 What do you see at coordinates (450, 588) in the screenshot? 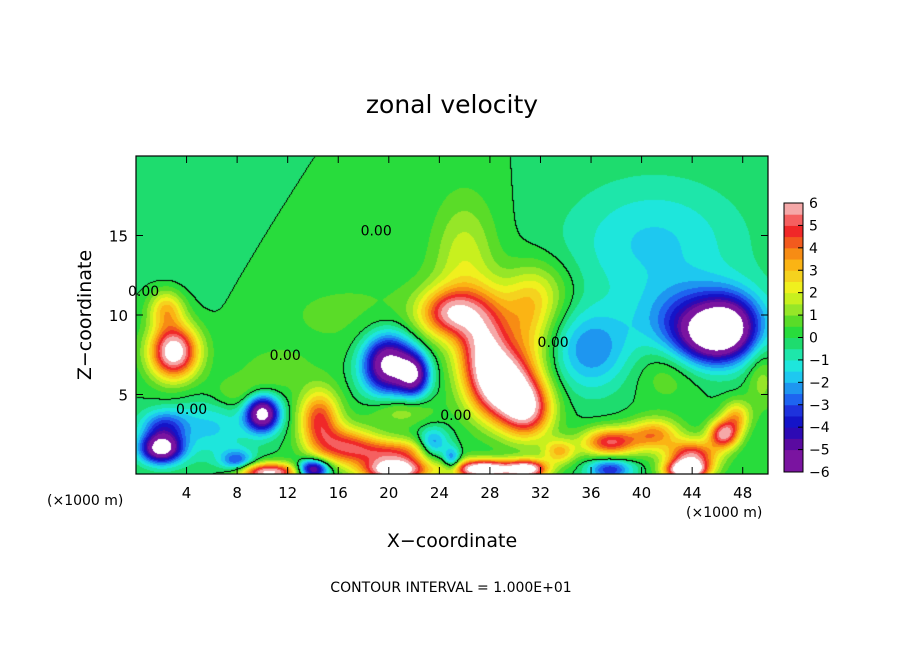
I see `contour-interval-footer: CONTOUR INTERVAL = 1.000E+01` at bounding box center [450, 588].